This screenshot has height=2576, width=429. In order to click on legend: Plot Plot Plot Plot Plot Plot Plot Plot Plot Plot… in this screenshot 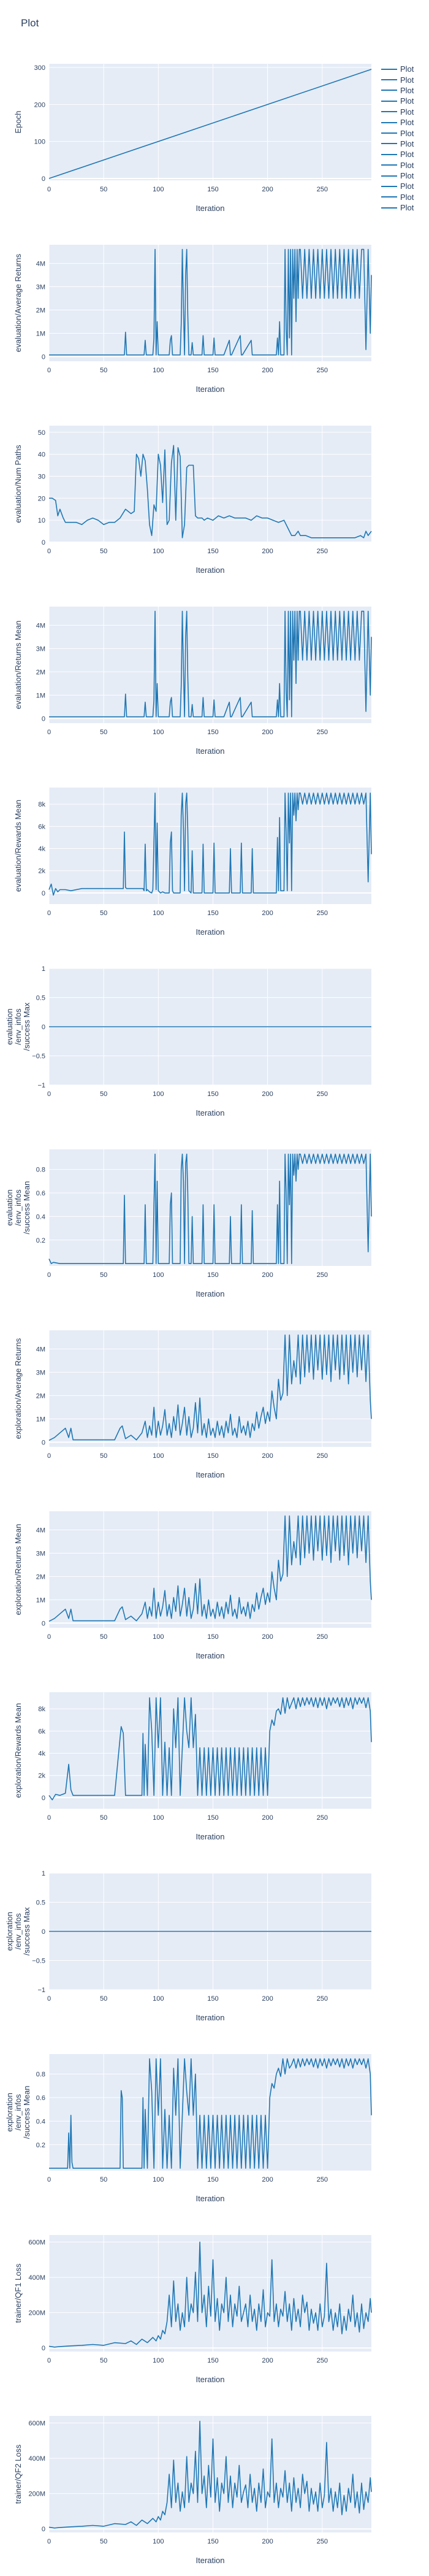, I will do `click(405, 138)`.